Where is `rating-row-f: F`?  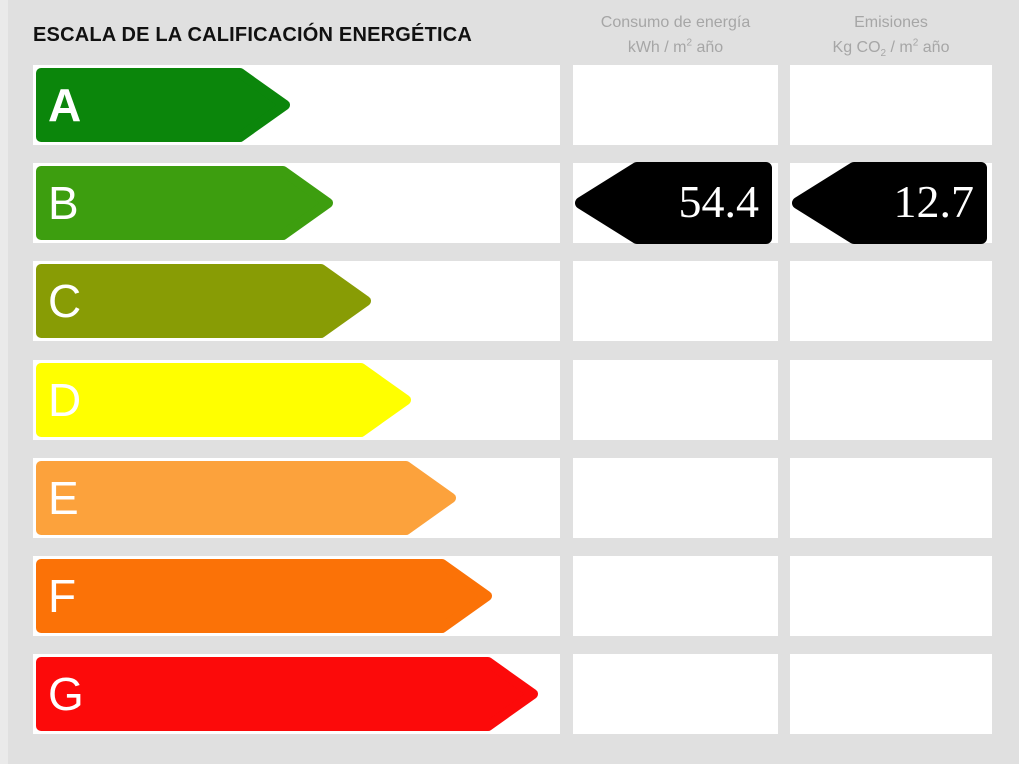
rating-row-f: F is located at coordinates (512, 596).